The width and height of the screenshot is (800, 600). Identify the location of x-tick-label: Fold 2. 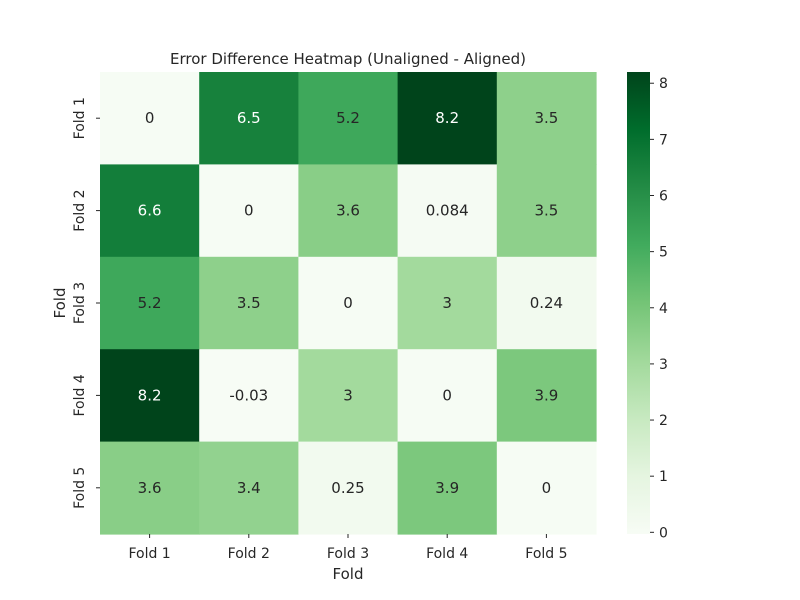
(249, 554).